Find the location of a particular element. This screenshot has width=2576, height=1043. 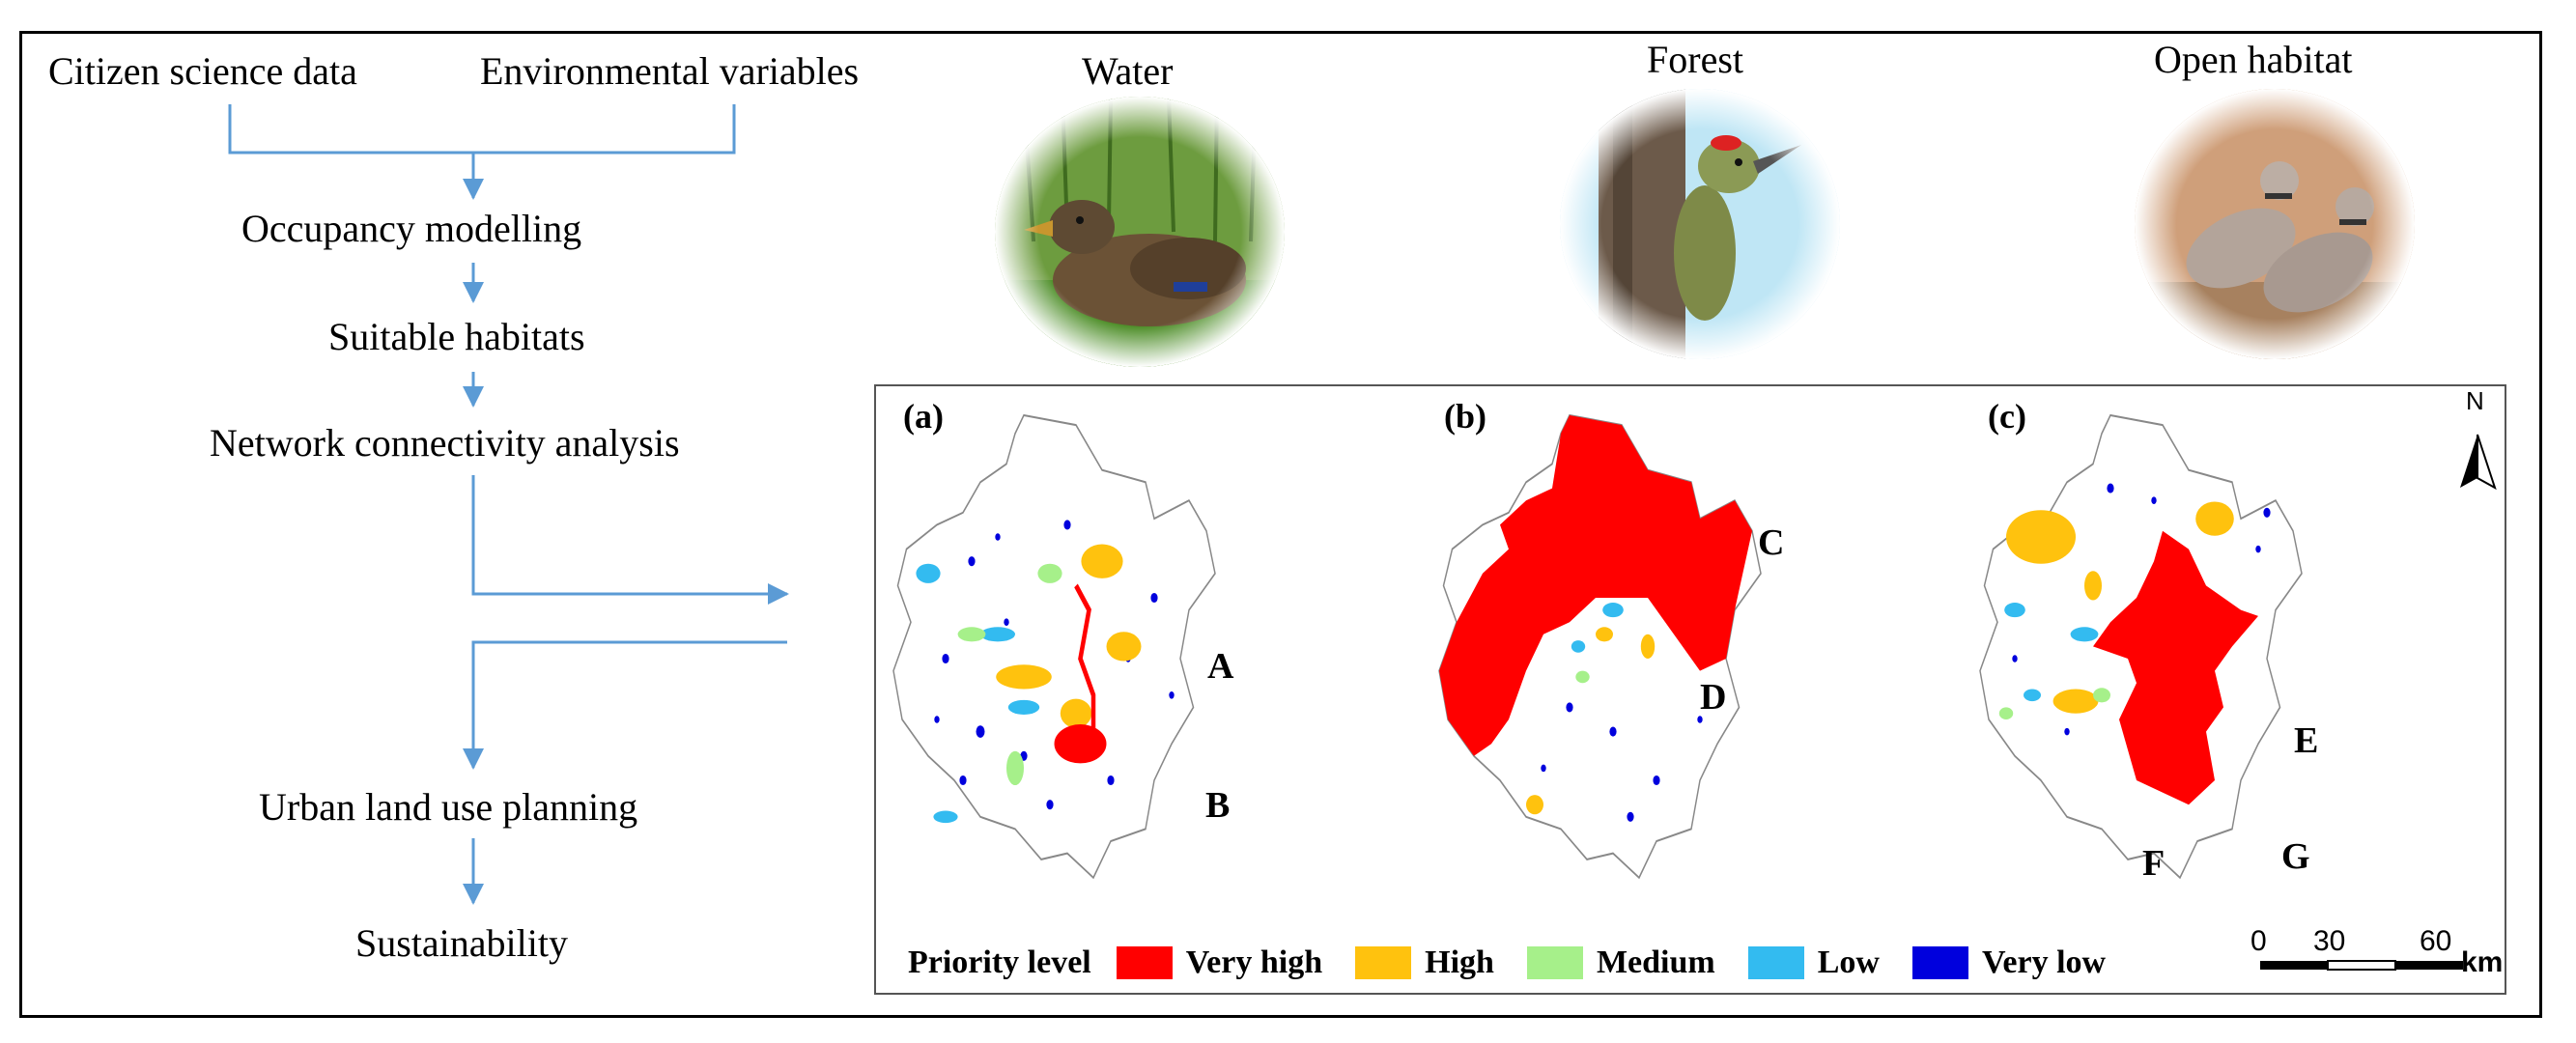

region-letter-f: F is located at coordinates (2154, 864).